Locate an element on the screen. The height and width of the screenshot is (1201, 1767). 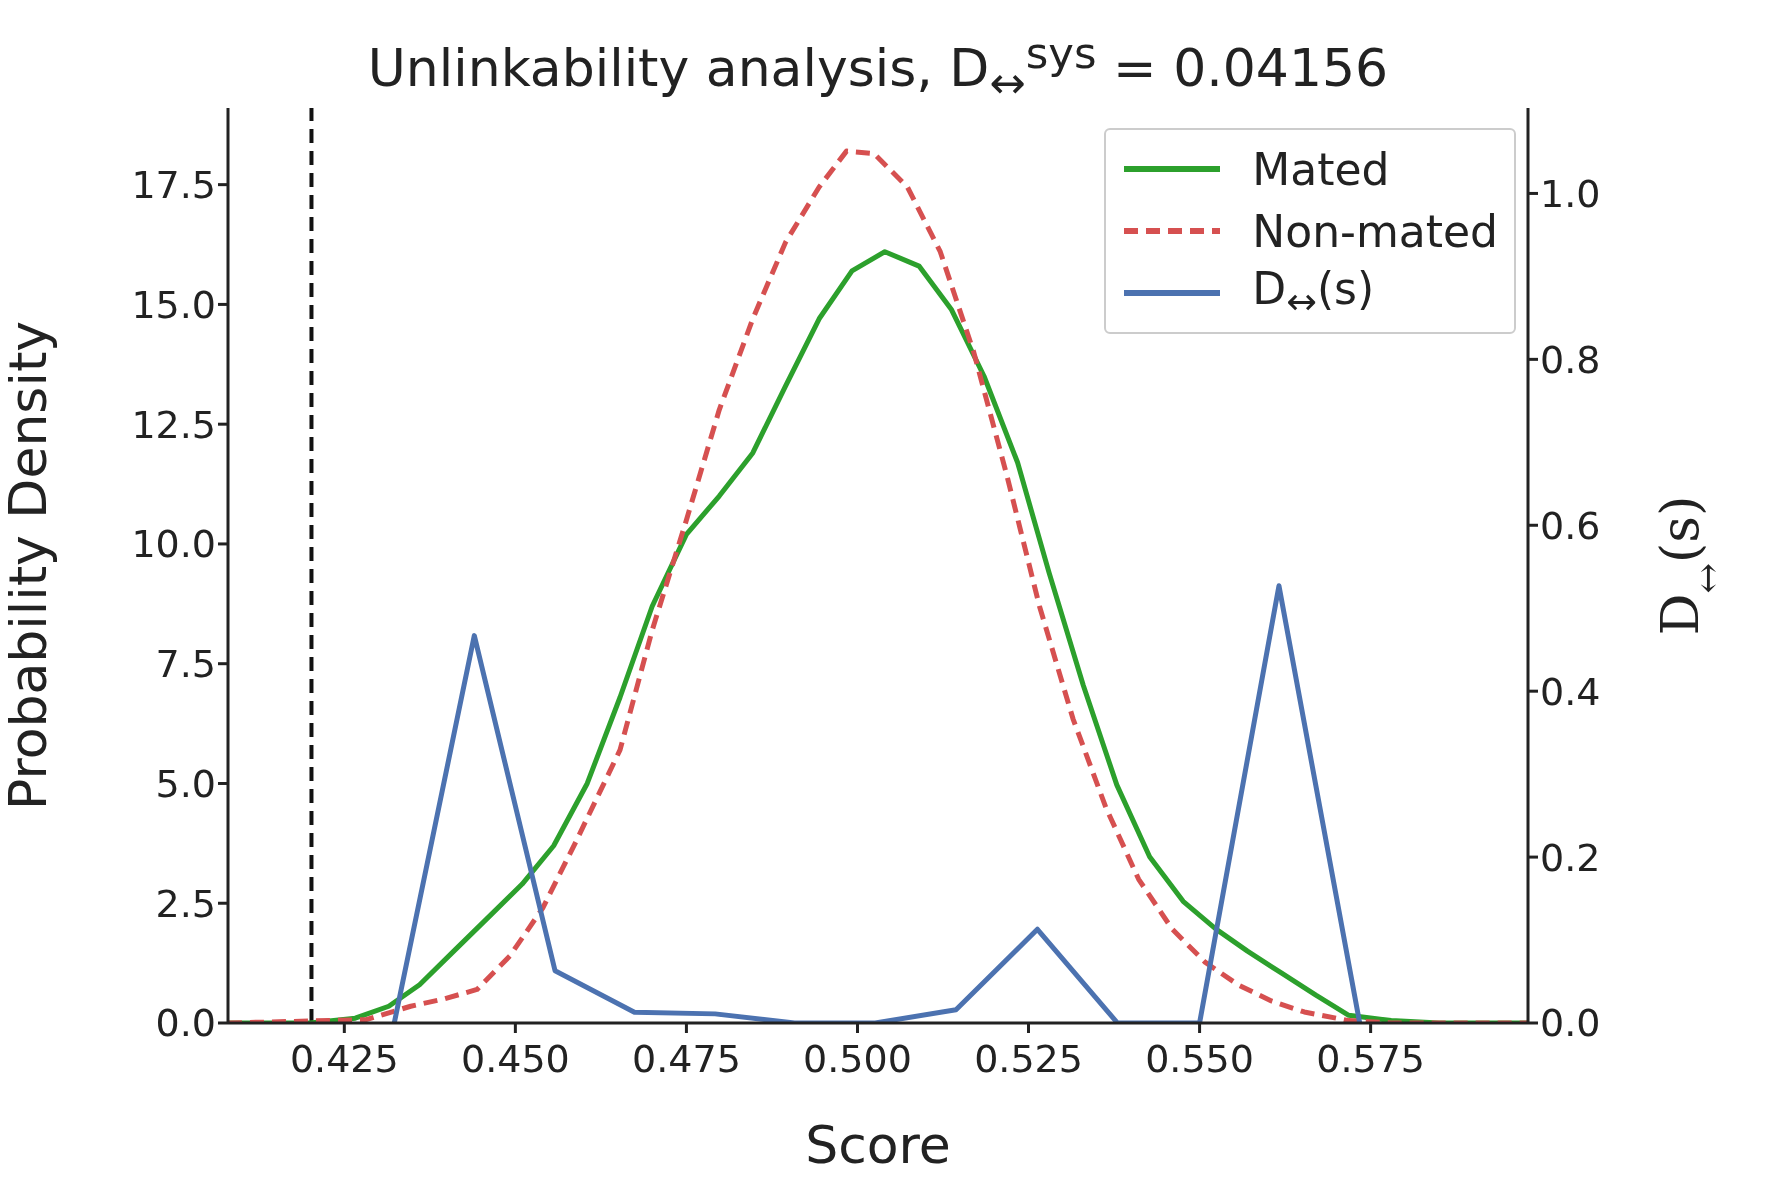
y-tick-label: 2.5 is located at coordinates (185, 903).